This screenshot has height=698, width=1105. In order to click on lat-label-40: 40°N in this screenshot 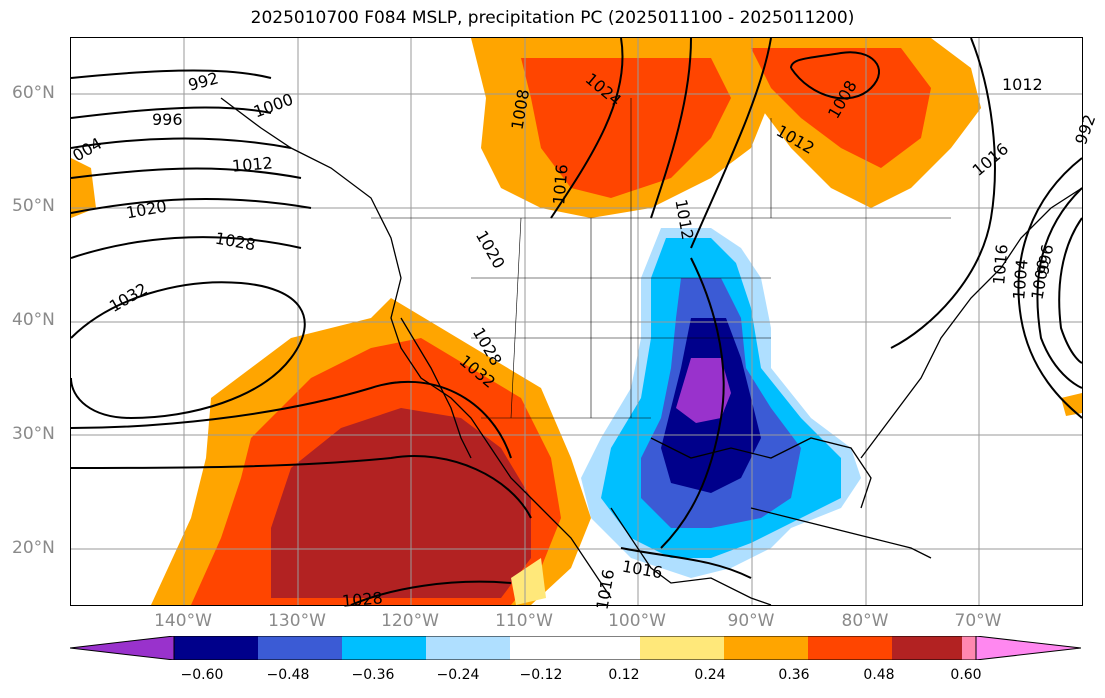, I will do `click(33, 320)`.